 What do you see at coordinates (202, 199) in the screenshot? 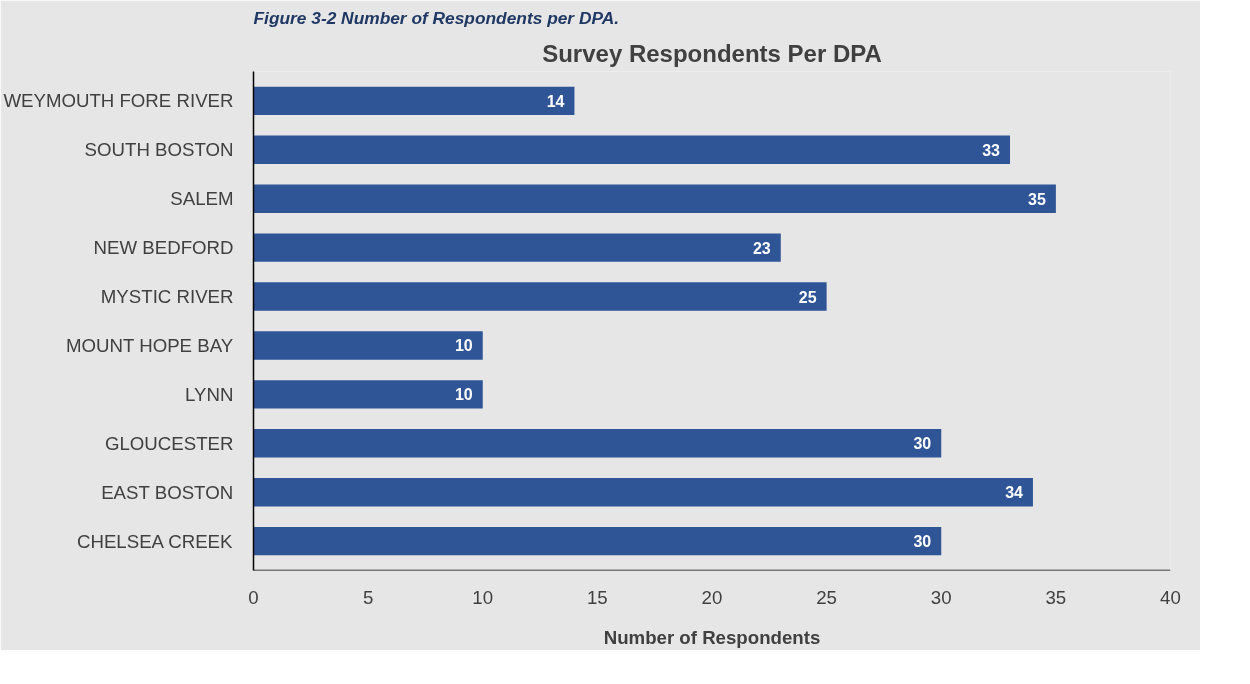
I see `y-tick-label: SALEM` at bounding box center [202, 199].